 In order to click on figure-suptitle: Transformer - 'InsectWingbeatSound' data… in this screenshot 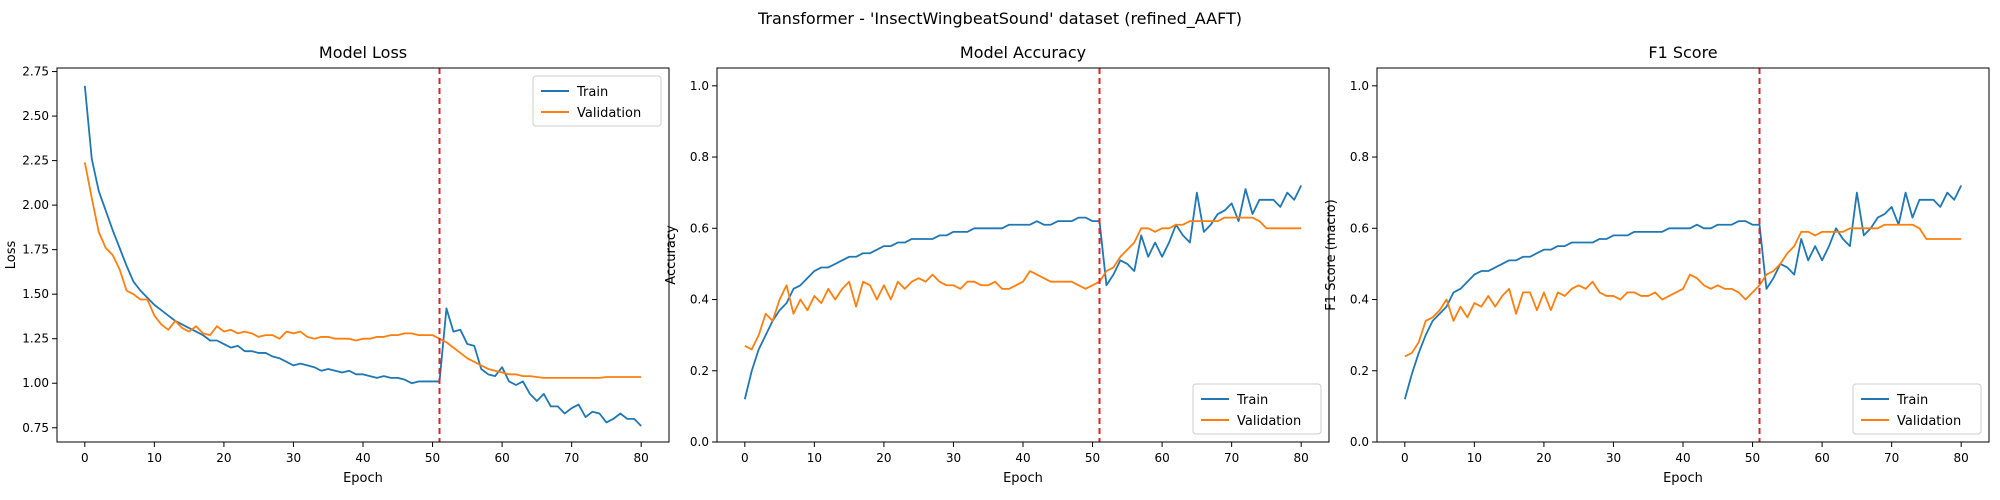, I will do `click(999, 19)`.